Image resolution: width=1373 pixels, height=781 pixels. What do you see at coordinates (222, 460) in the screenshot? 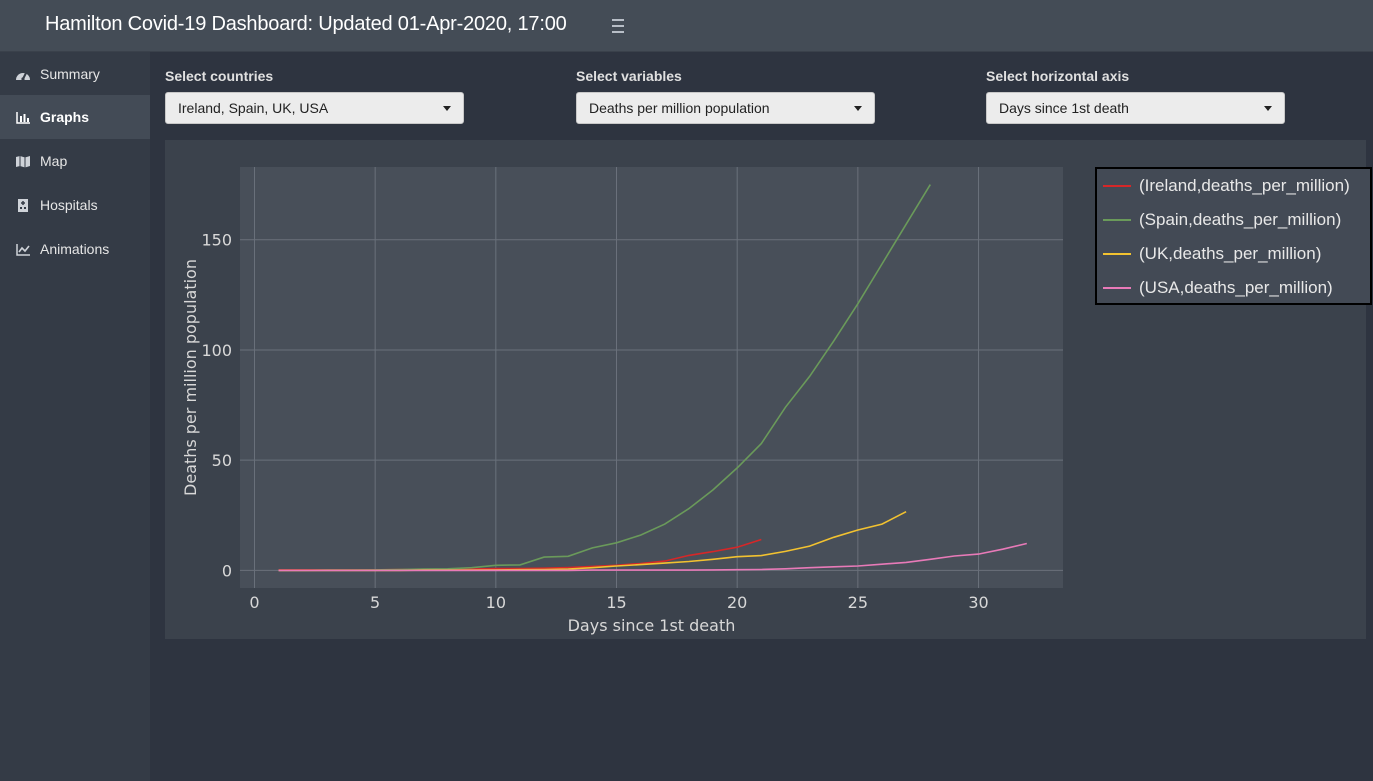
I see `y-tick-label: 50` at bounding box center [222, 460].